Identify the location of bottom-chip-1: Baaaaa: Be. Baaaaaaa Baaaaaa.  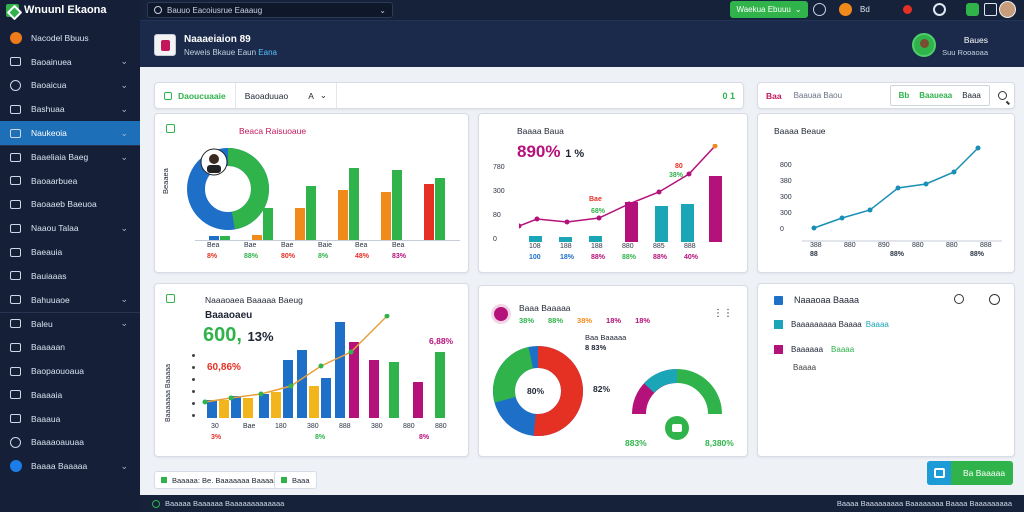
(221, 480).